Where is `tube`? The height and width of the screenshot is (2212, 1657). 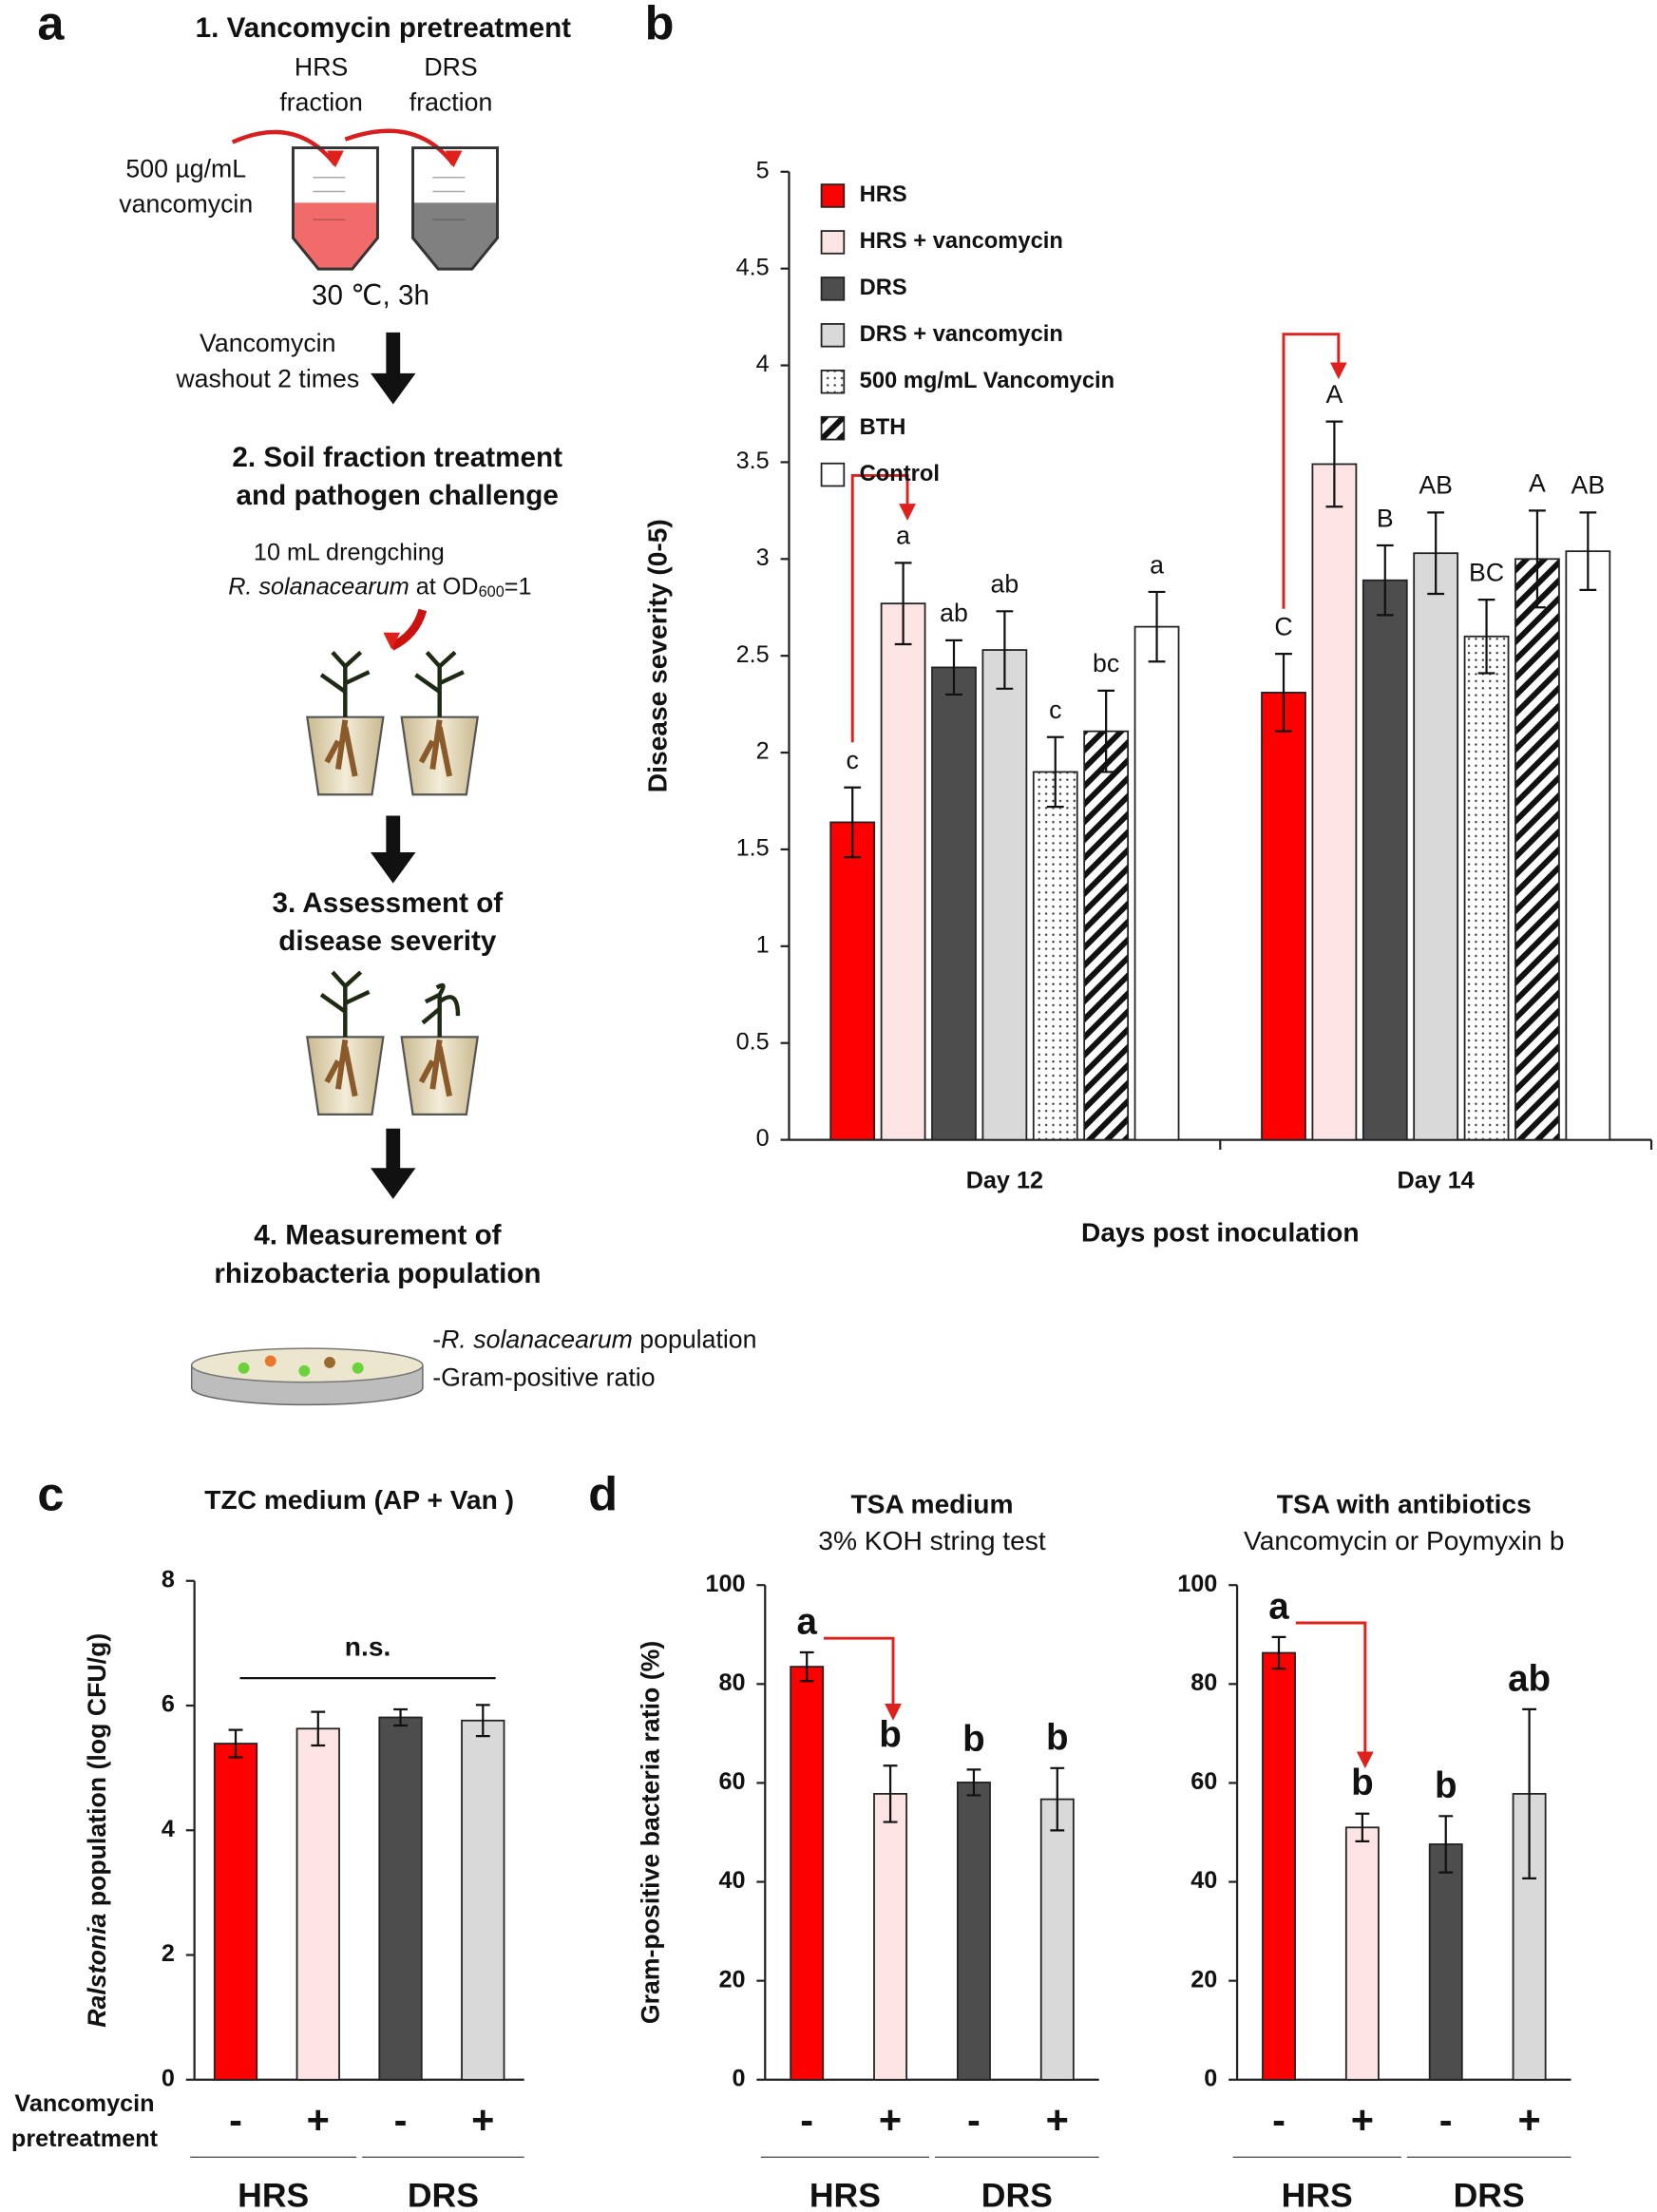 tube is located at coordinates (455, 208).